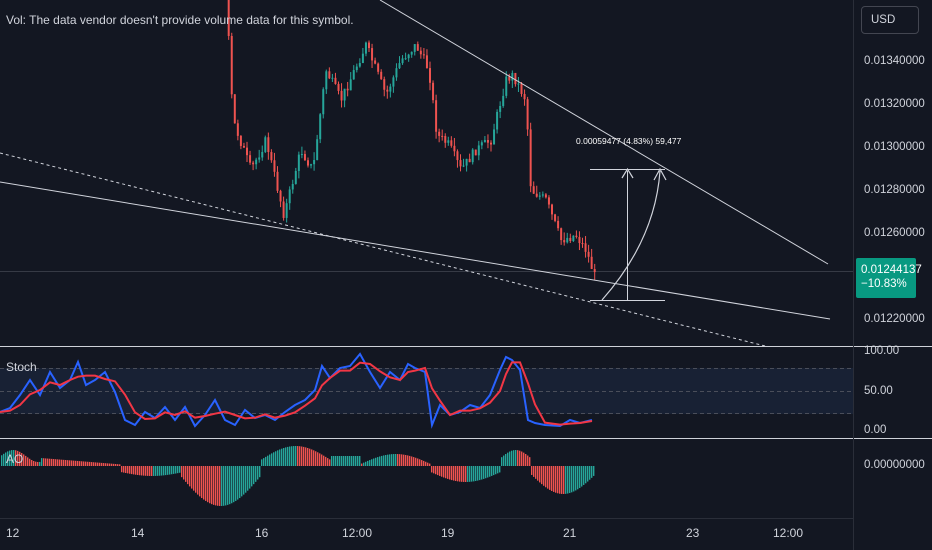  I want to click on ao-pane-label: AO, so click(15, 459).